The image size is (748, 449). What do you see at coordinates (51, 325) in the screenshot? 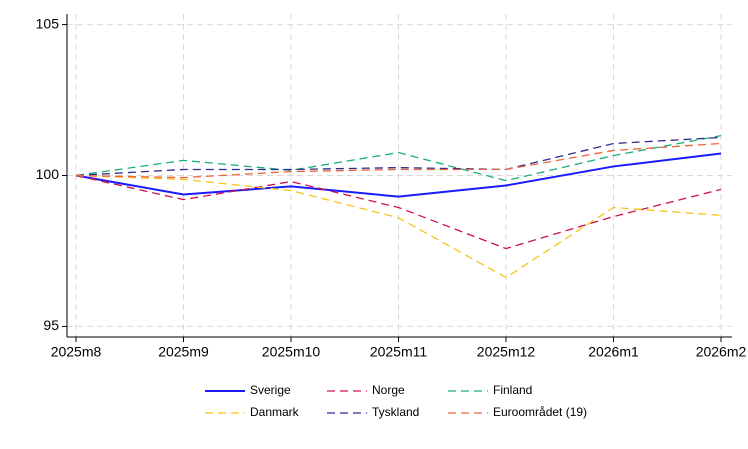
I see `y-tick-label: 95` at bounding box center [51, 325].